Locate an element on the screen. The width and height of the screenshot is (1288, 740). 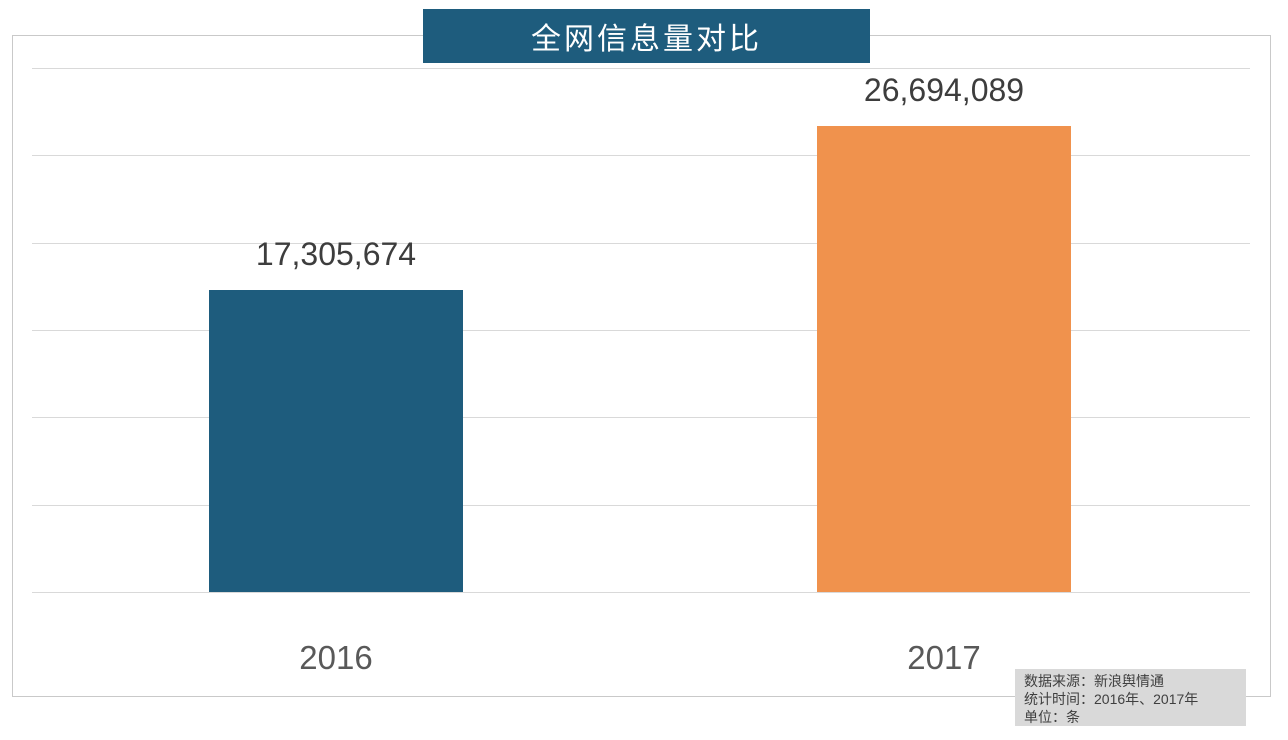
source-line-period: 统计时间：2016年、2017年 is located at coordinates (1111, 699).